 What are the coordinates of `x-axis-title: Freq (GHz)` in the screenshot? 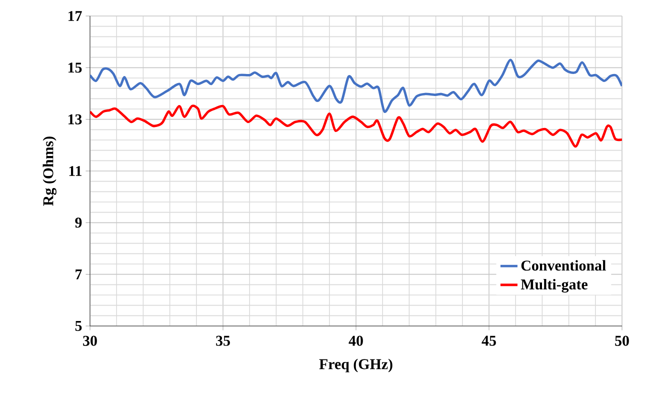 It's located at (355, 365).